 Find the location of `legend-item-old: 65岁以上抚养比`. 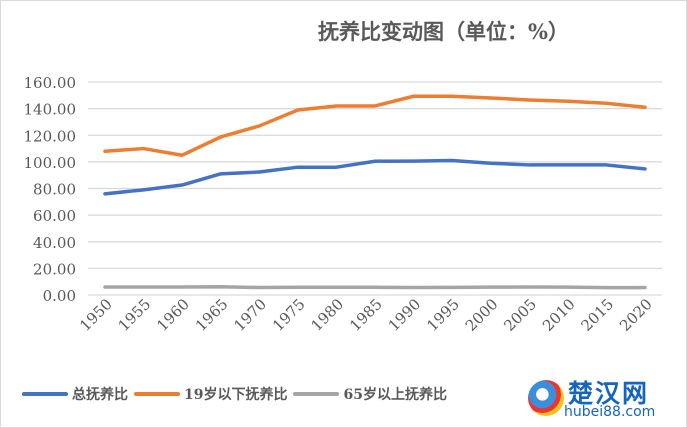

legend-item-old: 65岁以上抚养比 is located at coordinates (370, 394).